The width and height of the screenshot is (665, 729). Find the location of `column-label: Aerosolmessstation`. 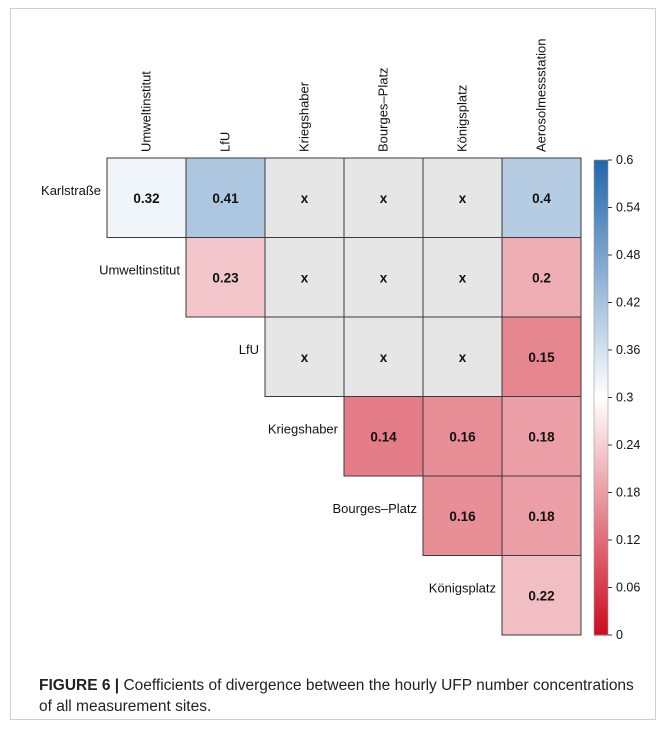

column-label: Aerosolmessstation is located at coordinates (541, 95).